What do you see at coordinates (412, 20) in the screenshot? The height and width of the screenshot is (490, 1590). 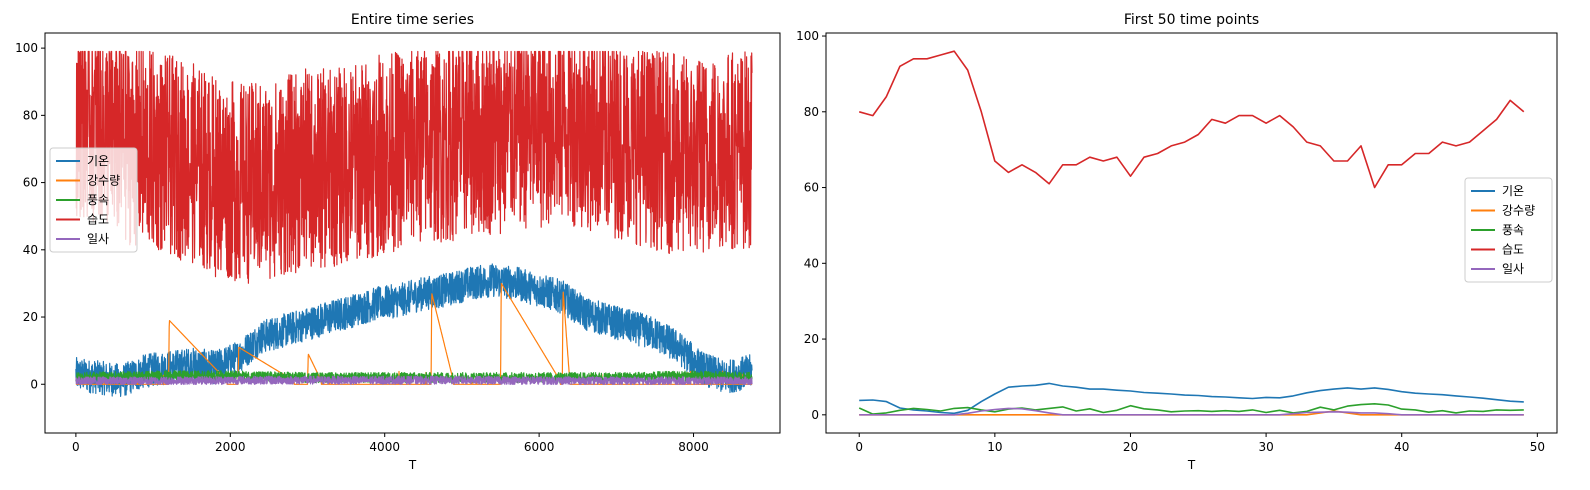 I see `chart-title: Entire time series` at bounding box center [412, 20].